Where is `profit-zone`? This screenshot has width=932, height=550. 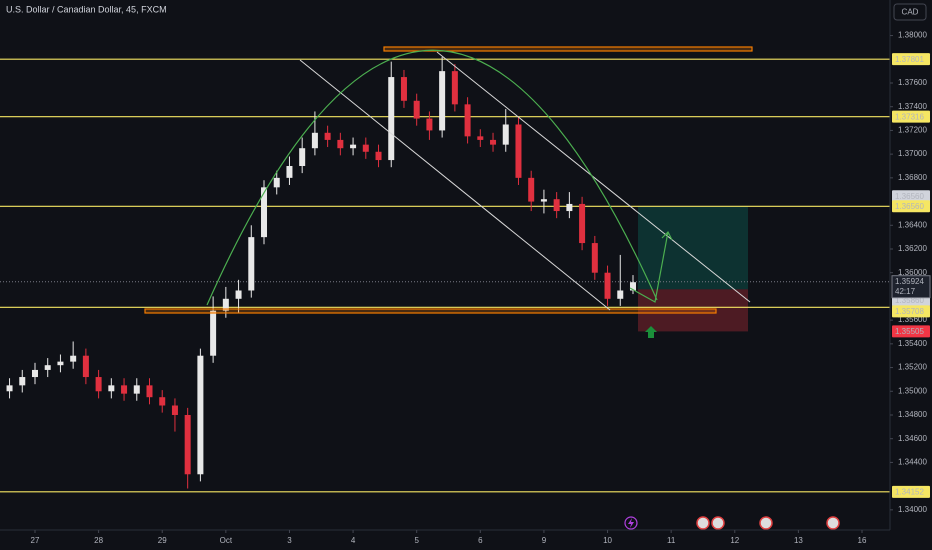
profit-zone is located at coordinates (693, 248).